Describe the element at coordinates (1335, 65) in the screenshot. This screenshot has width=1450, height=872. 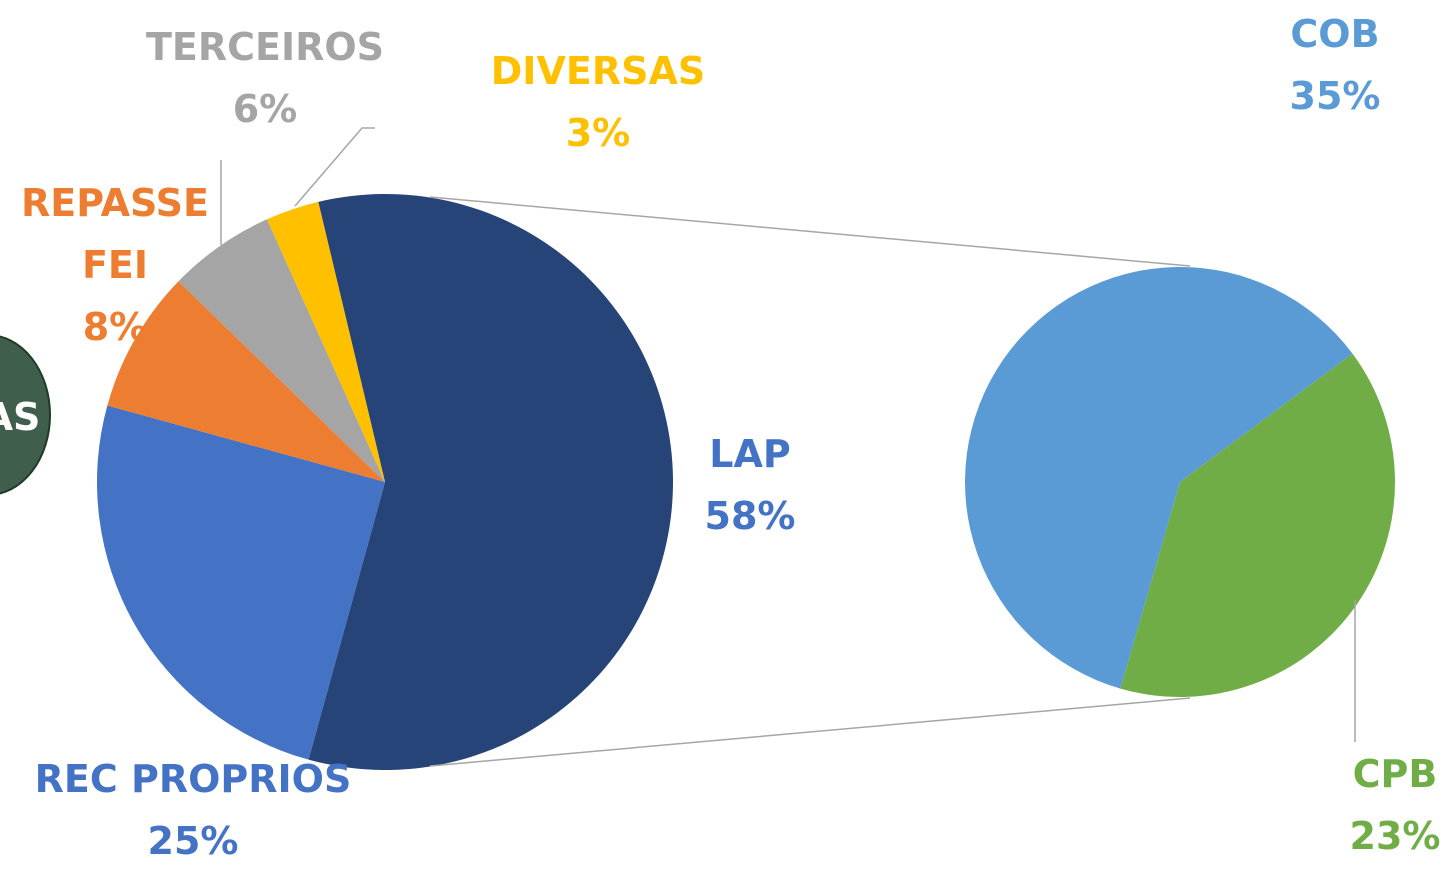
I see `data-label: COB 35%` at that location.